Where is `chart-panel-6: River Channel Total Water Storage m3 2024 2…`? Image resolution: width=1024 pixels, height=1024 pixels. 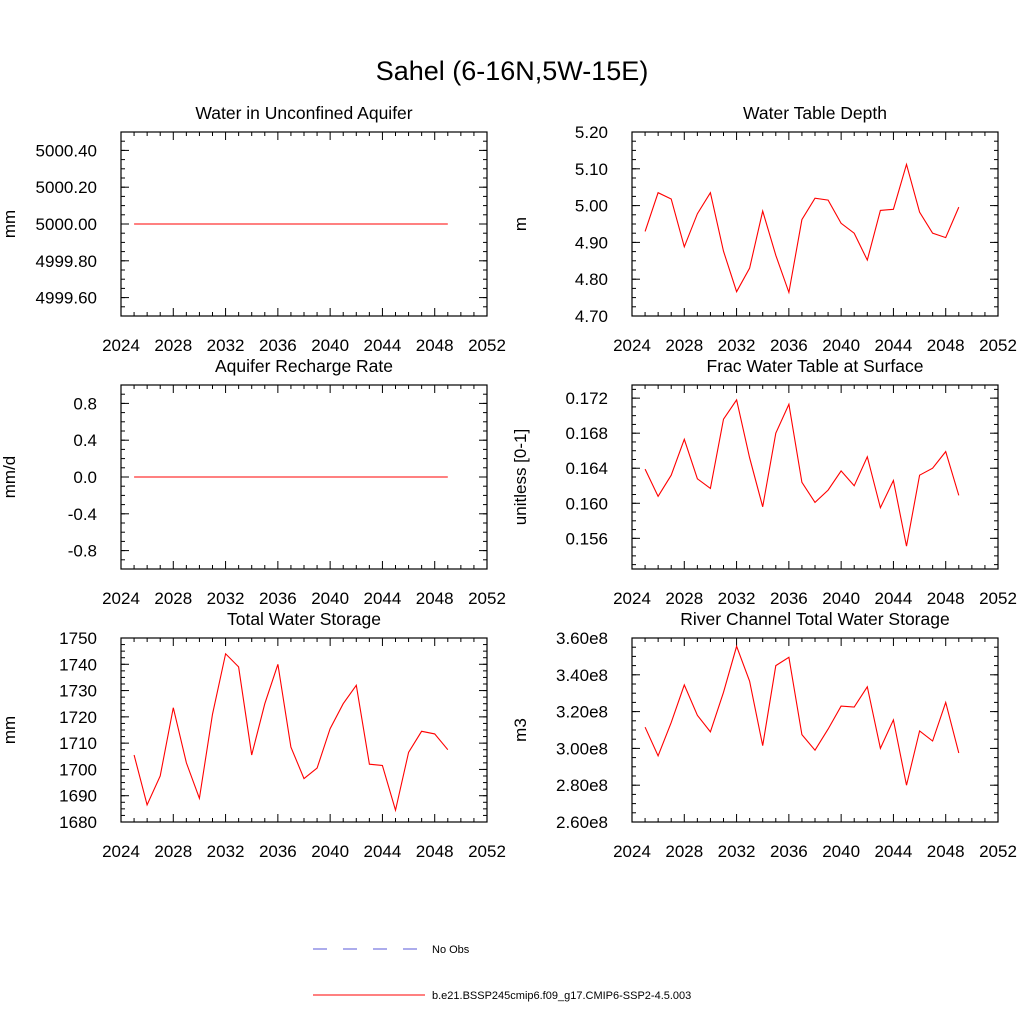
chart-panel-6: River Channel Total Water Storage m3 2024 2… is located at coordinates (764, 735).